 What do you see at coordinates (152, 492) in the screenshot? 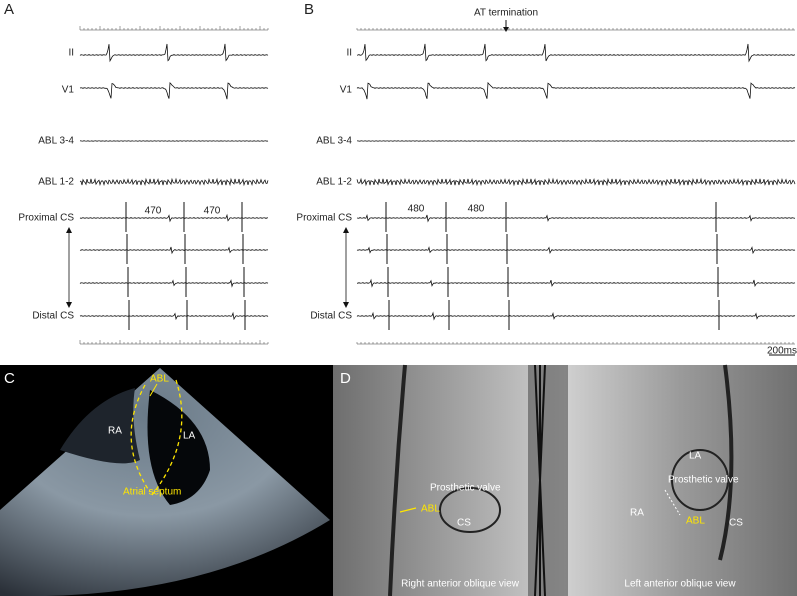
I see `echo-label: Atrial septum` at bounding box center [152, 492].